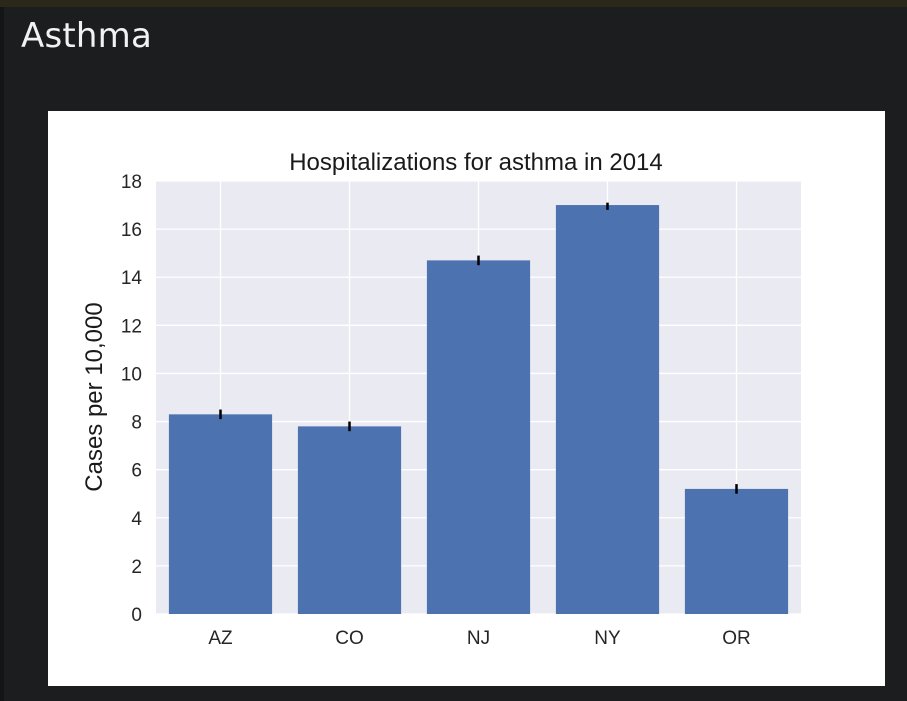  What do you see at coordinates (94, 396) in the screenshot?
I see `y-axis-label: Cases per 10,000` at bounding box center [94, 396].